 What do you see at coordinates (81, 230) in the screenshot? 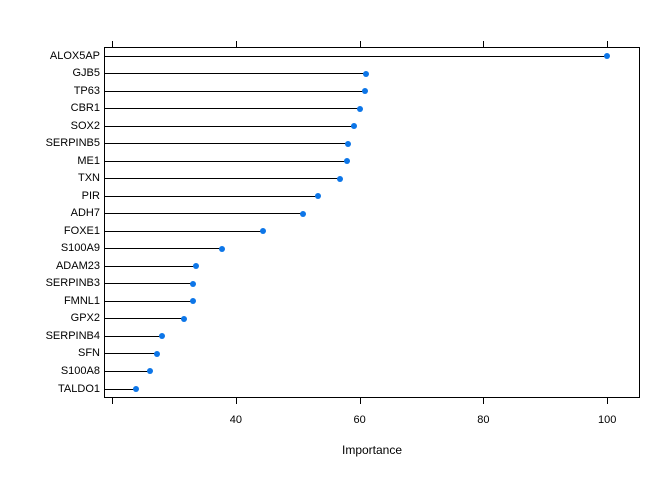
I see `gene-label: FOXE1` at bounding box center [81, 230].